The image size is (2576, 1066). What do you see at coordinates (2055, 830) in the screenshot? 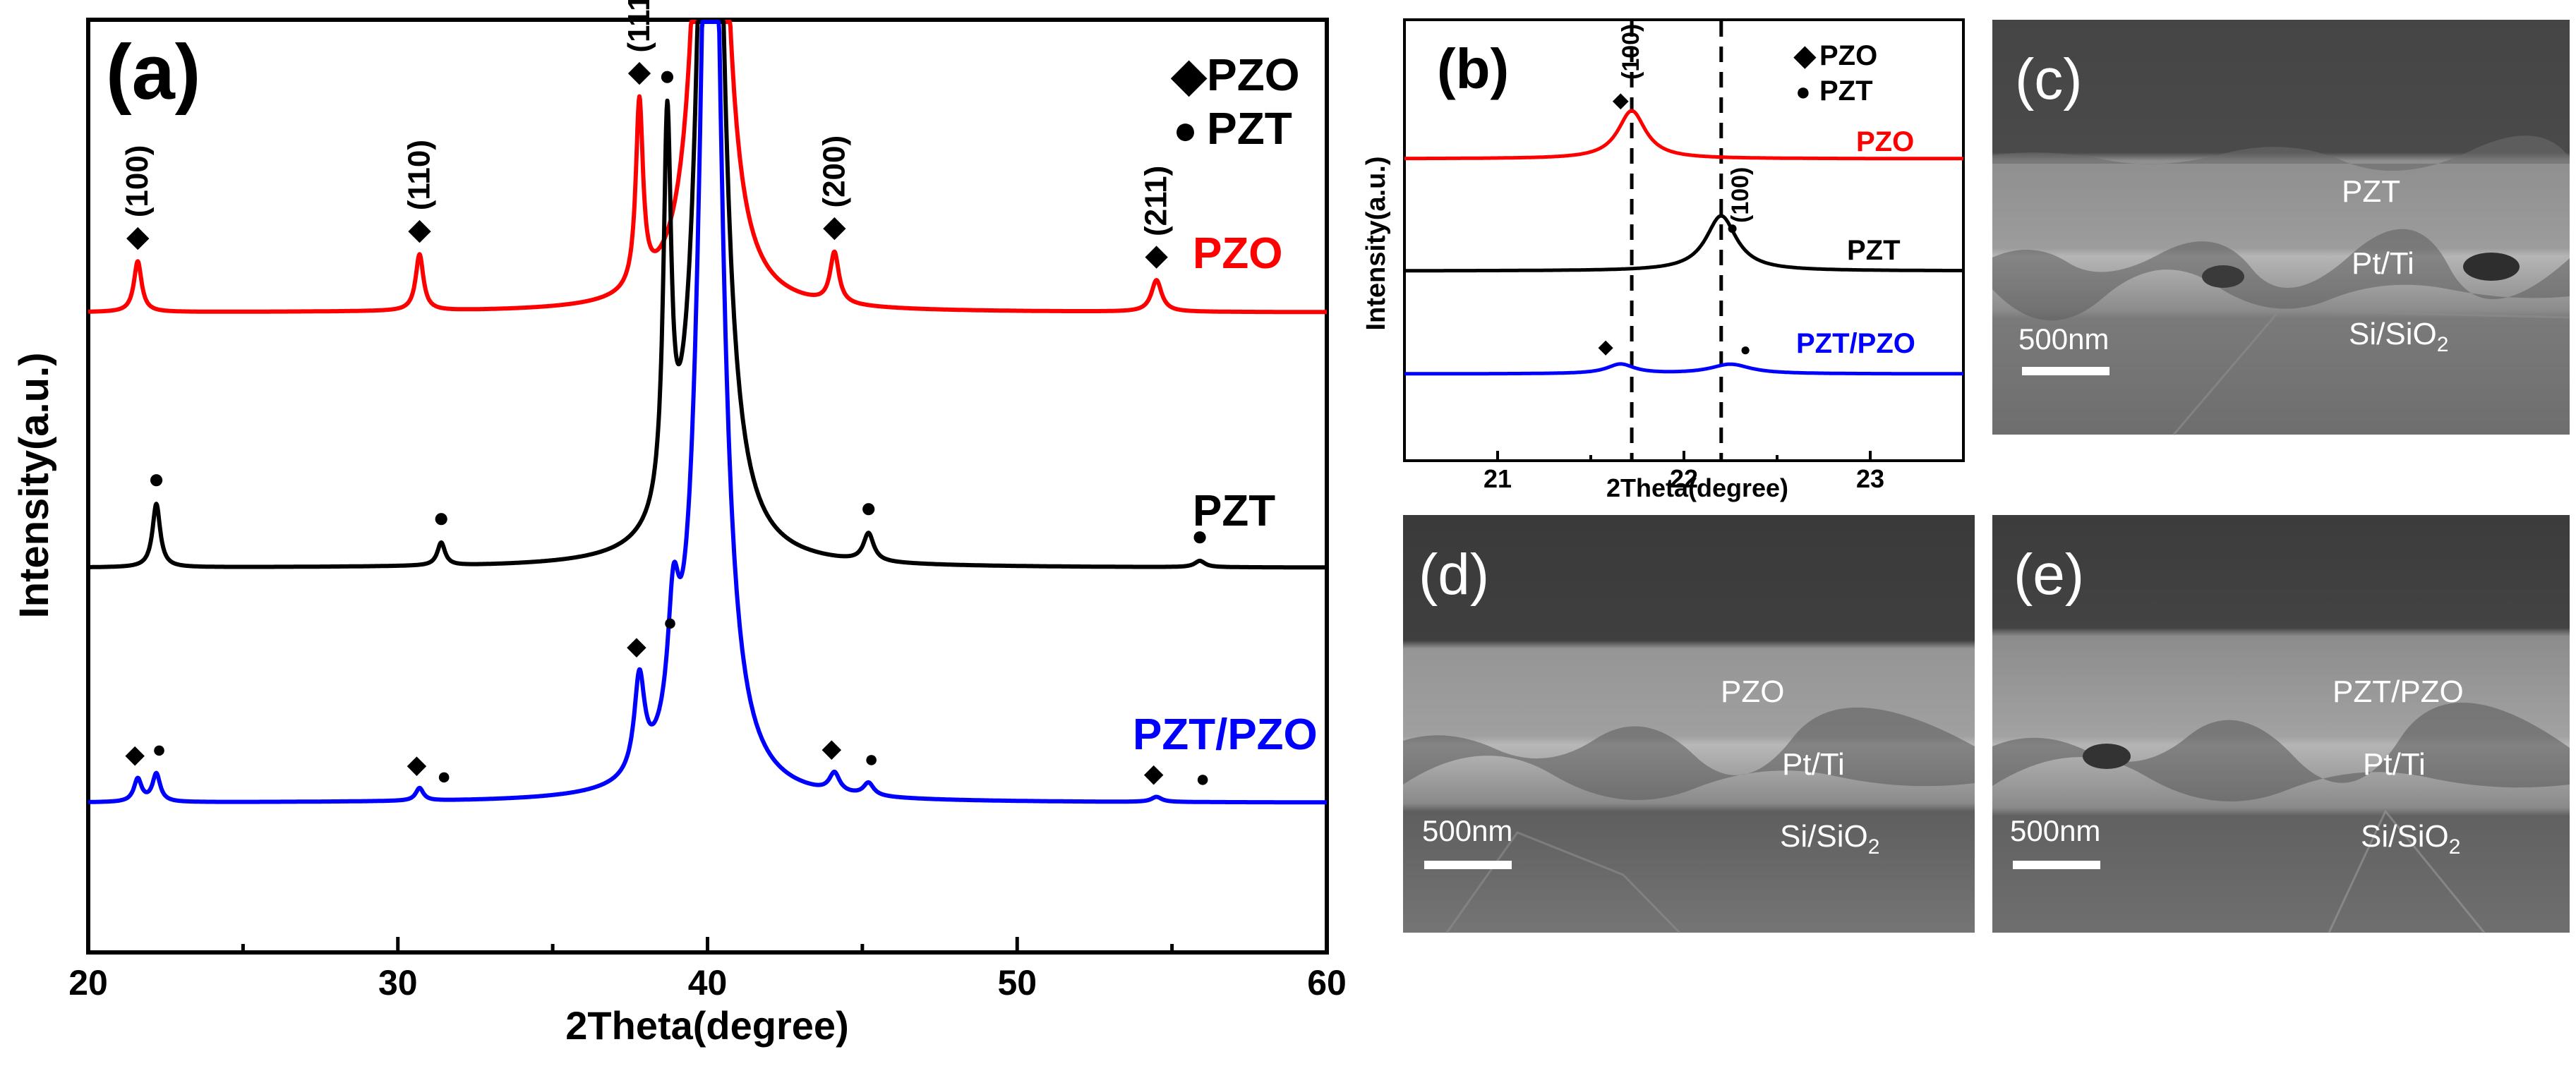
I see `sem-e-scale-label: 500nm` at bounding box center [2055, 830].